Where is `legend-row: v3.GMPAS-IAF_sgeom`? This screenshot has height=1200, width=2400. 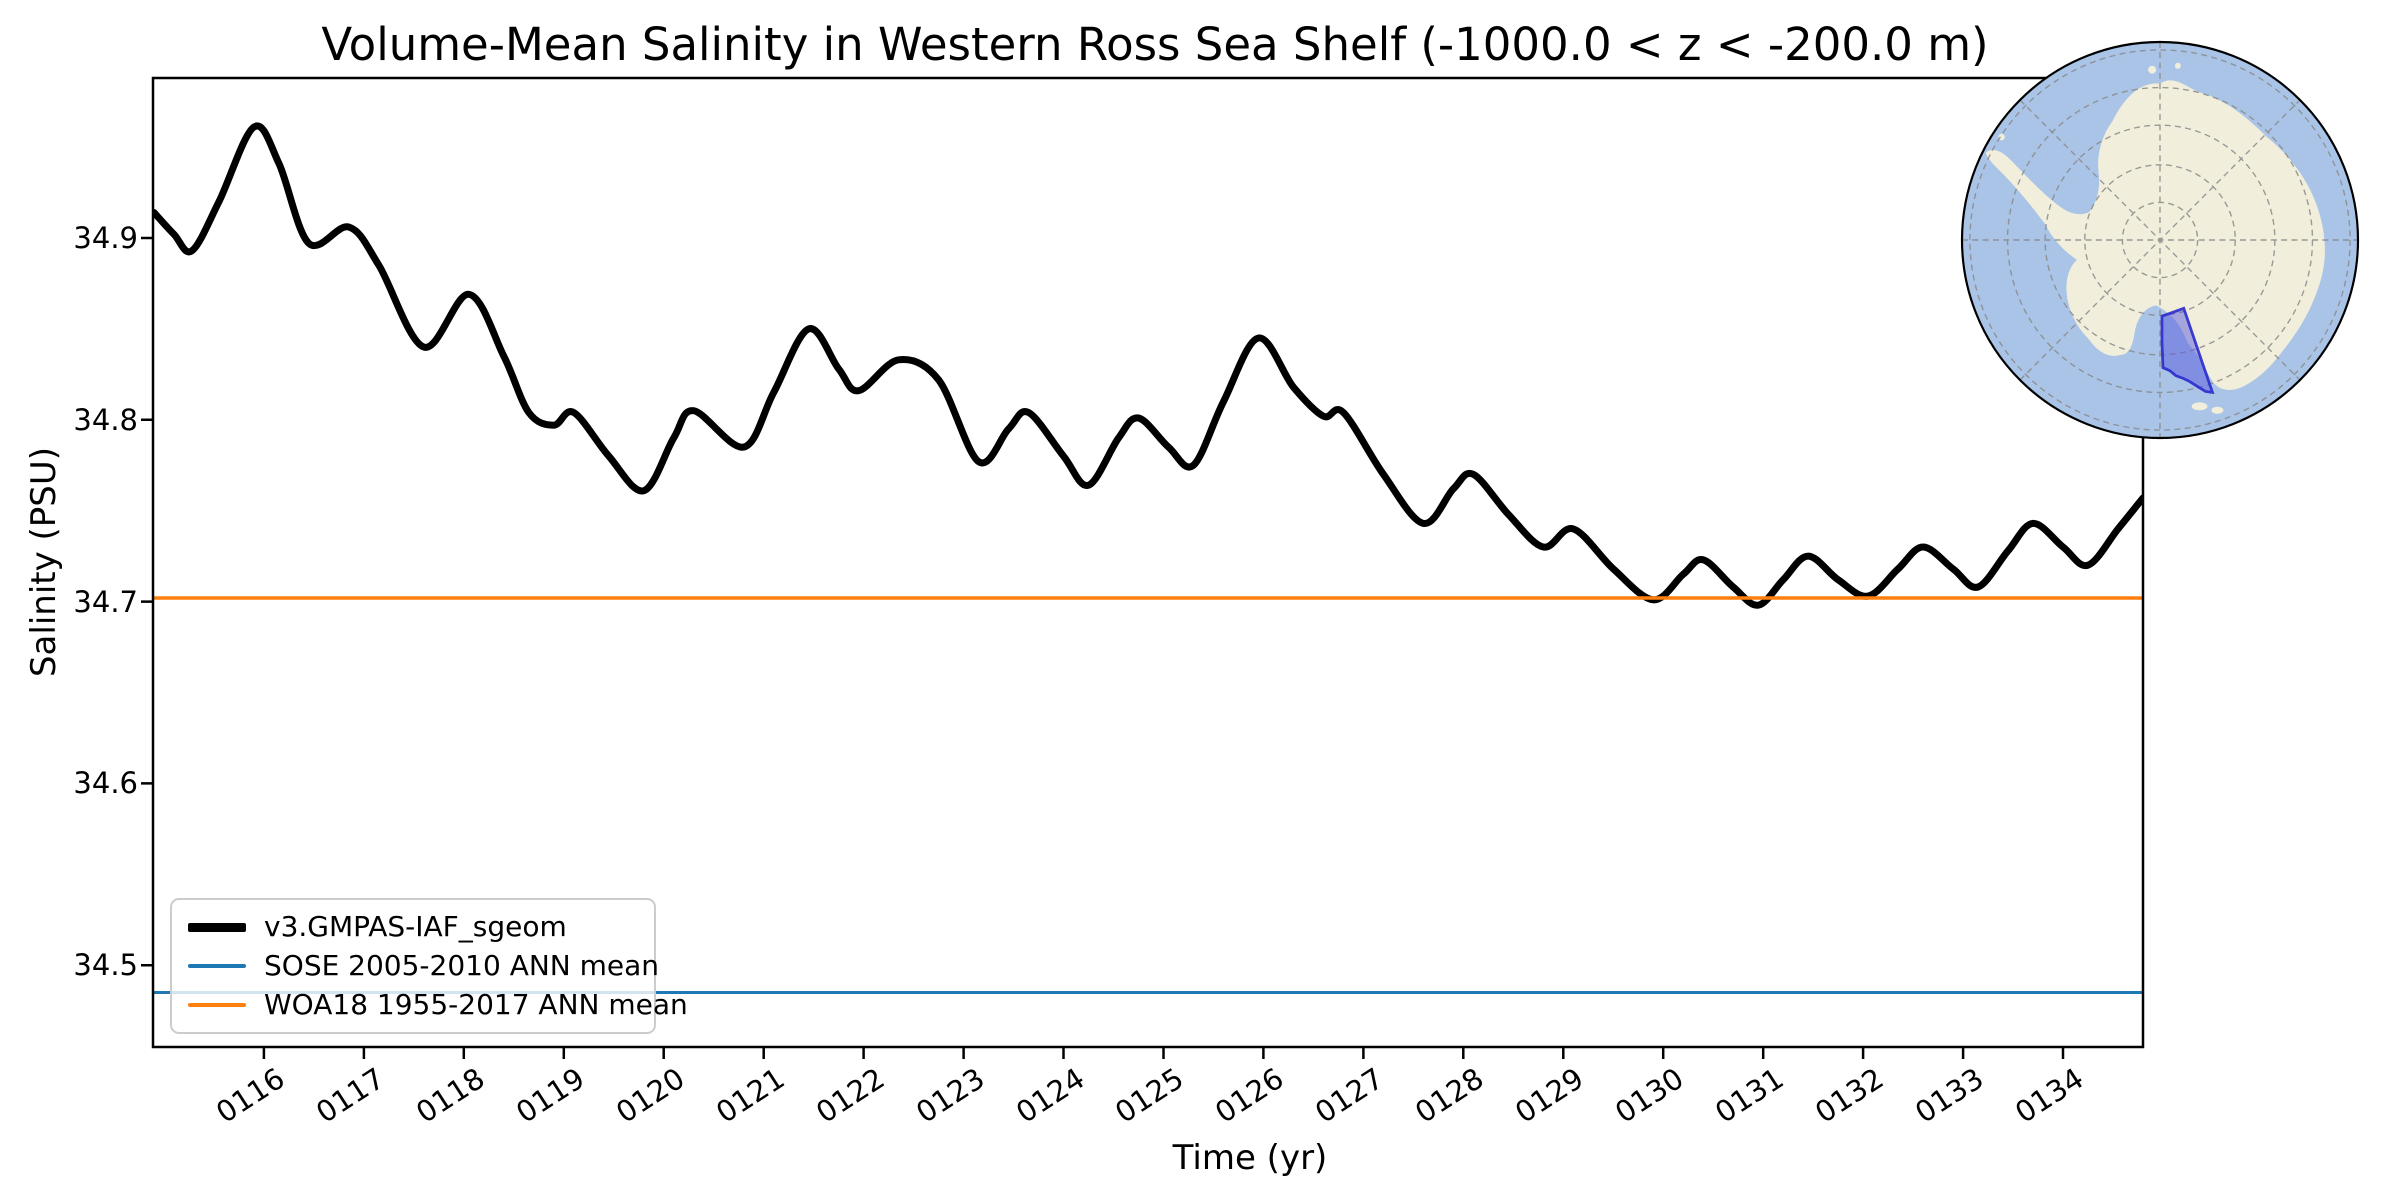
legend-row: v3.GMPAS-IAF_sgeom is located at coordinates (413, 927).